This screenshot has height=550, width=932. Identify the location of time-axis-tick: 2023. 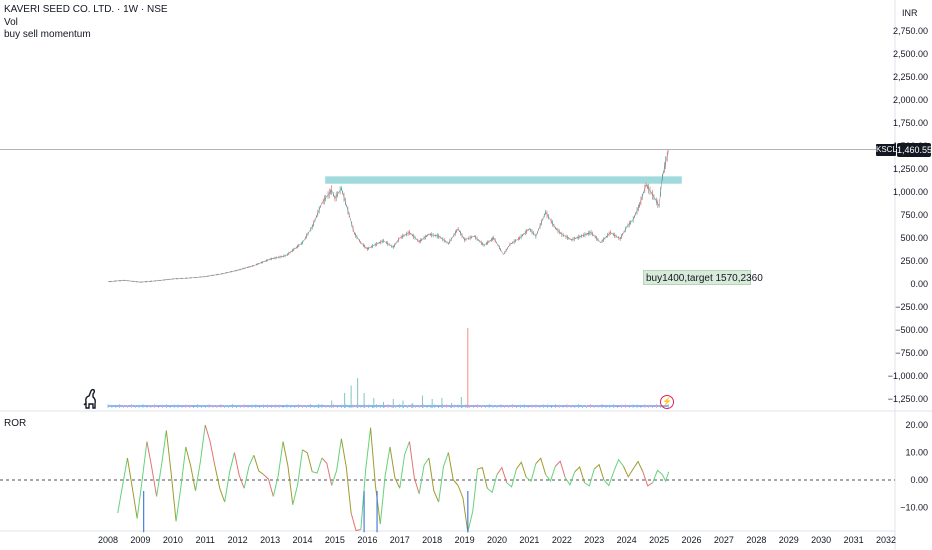
(594, 540).